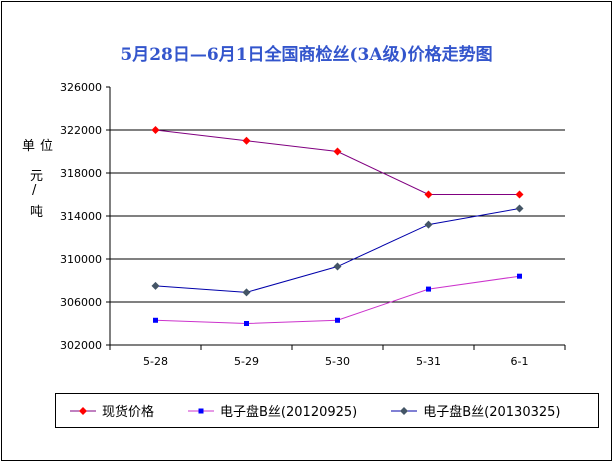 The height and width of the screenshot is (462, 613). What do you see at coordinates (29, 146) in the screenshot?
I see `y-axis-label-1: 单` at bounding box center [29, 146].